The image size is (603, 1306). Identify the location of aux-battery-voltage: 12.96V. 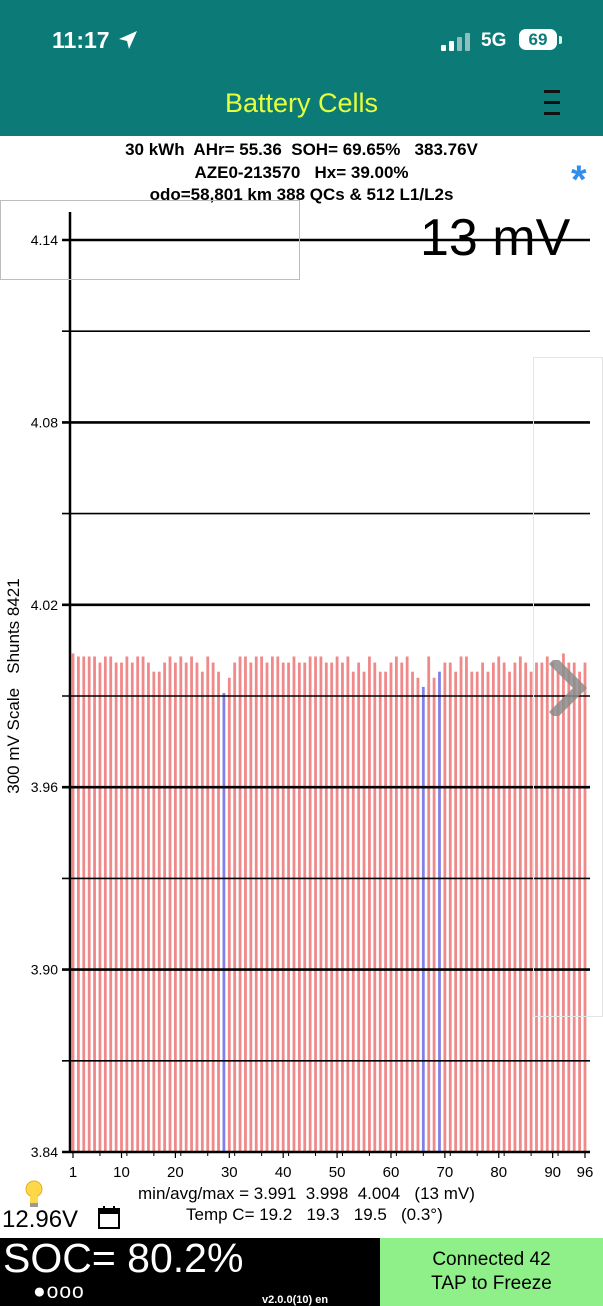
(40, 1219).